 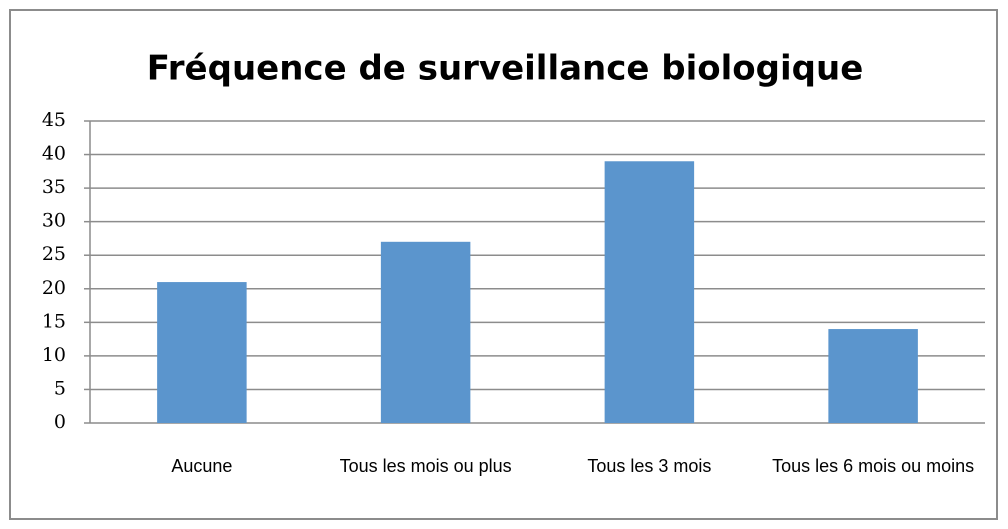 What do you see at coordinates (54, 187) in the screenshot?
I see `y-tick-label: 35` at bounding box center [54, 187].